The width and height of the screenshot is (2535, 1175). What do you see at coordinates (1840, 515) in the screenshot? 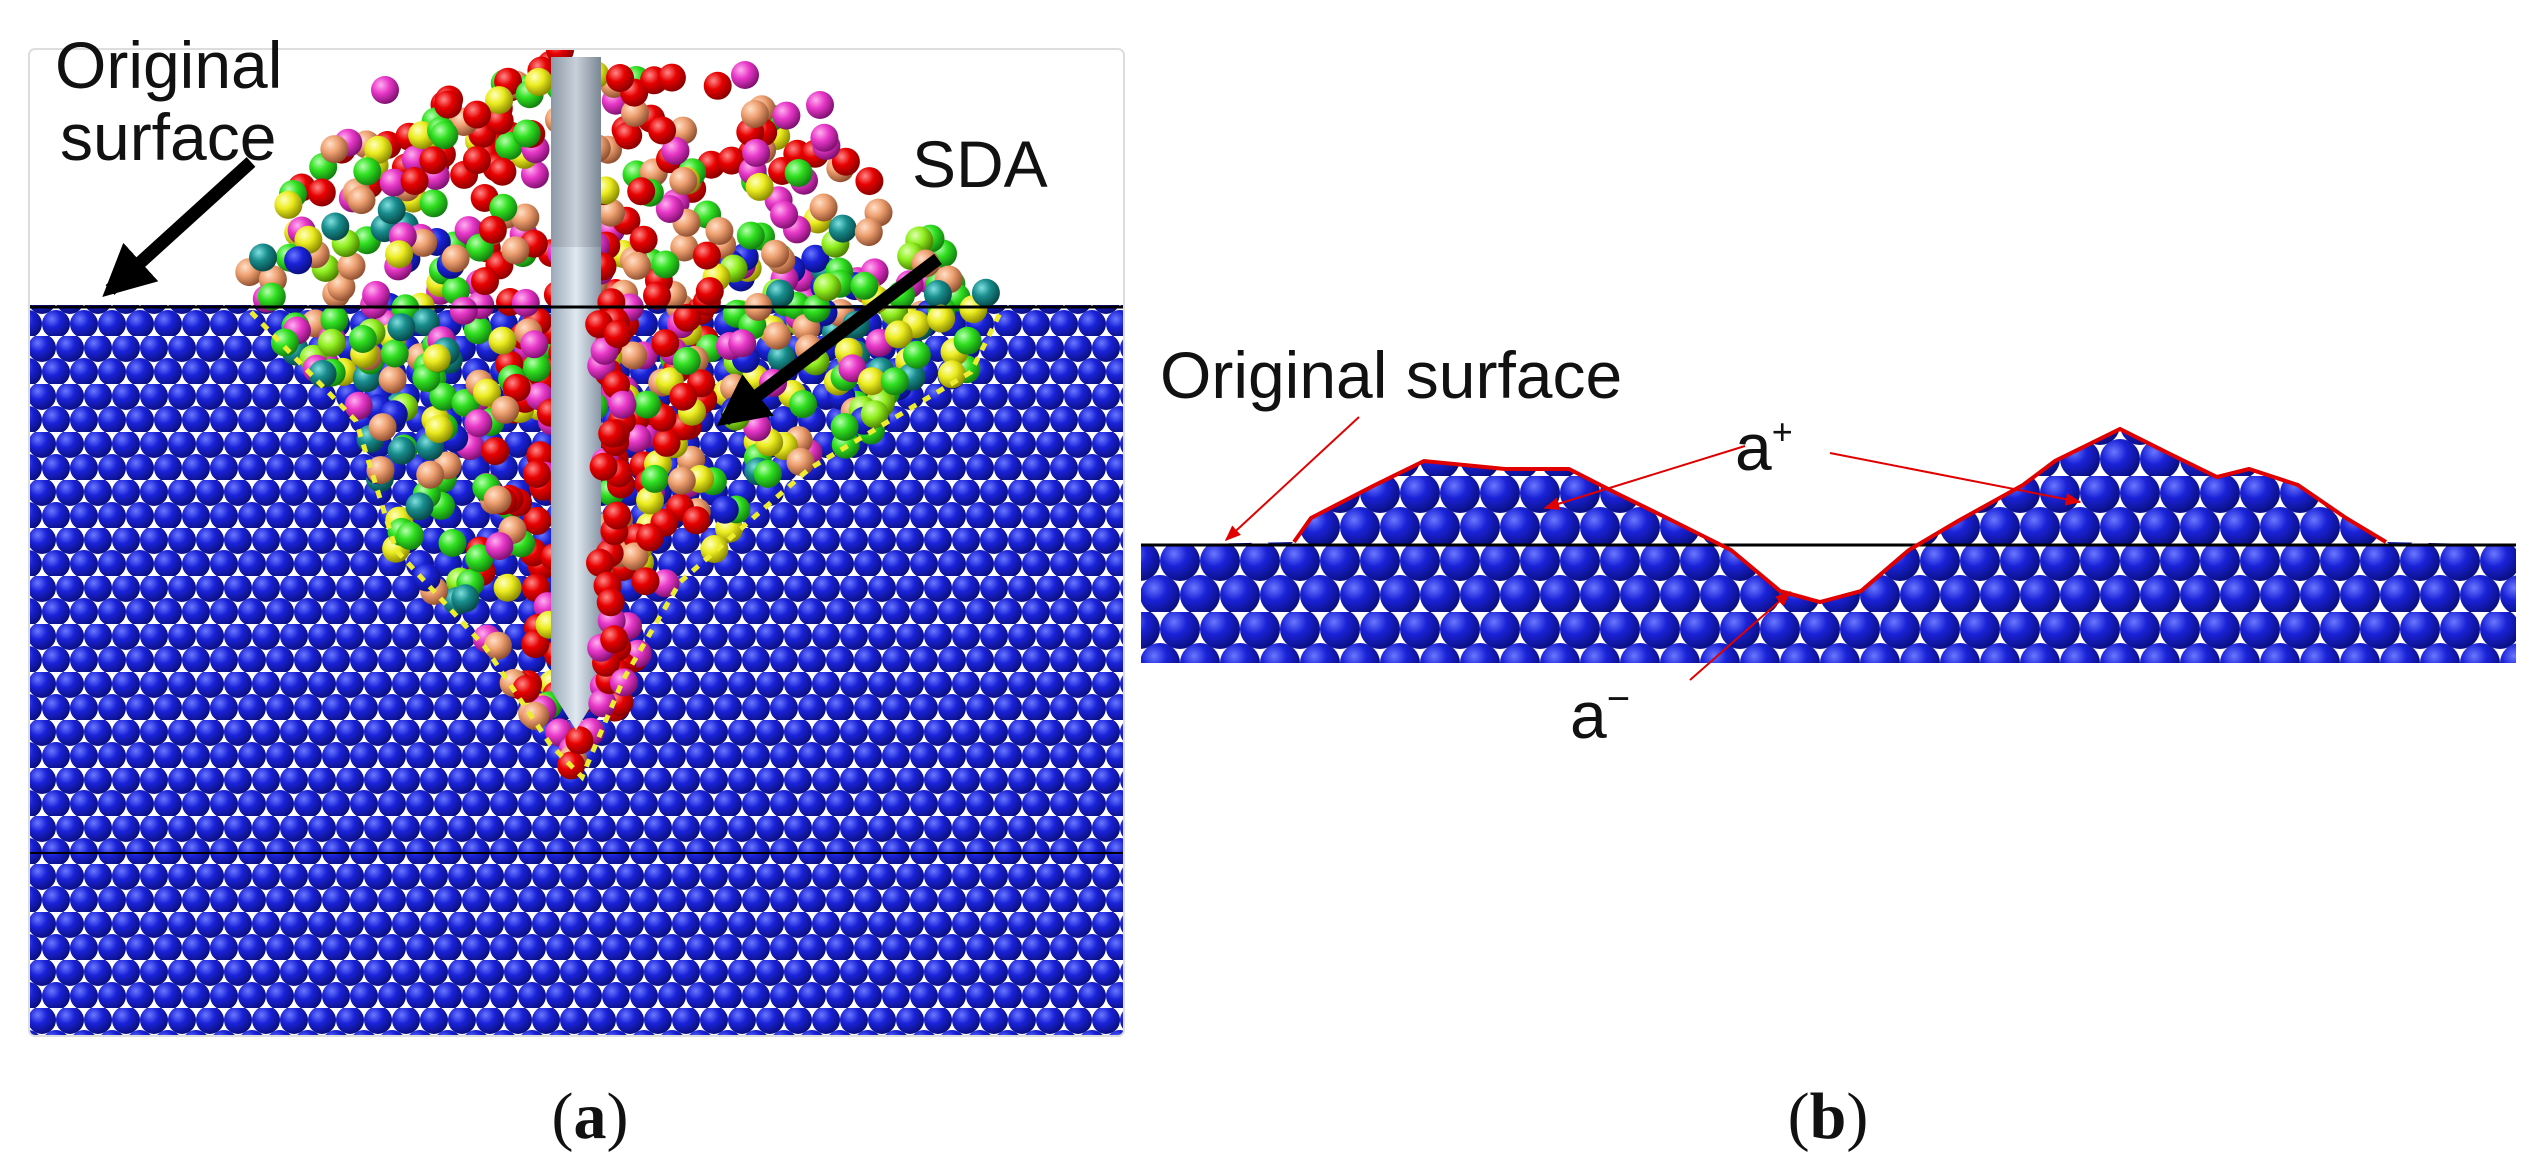
I see `surface-profile` at bounding box center [1840, 515].